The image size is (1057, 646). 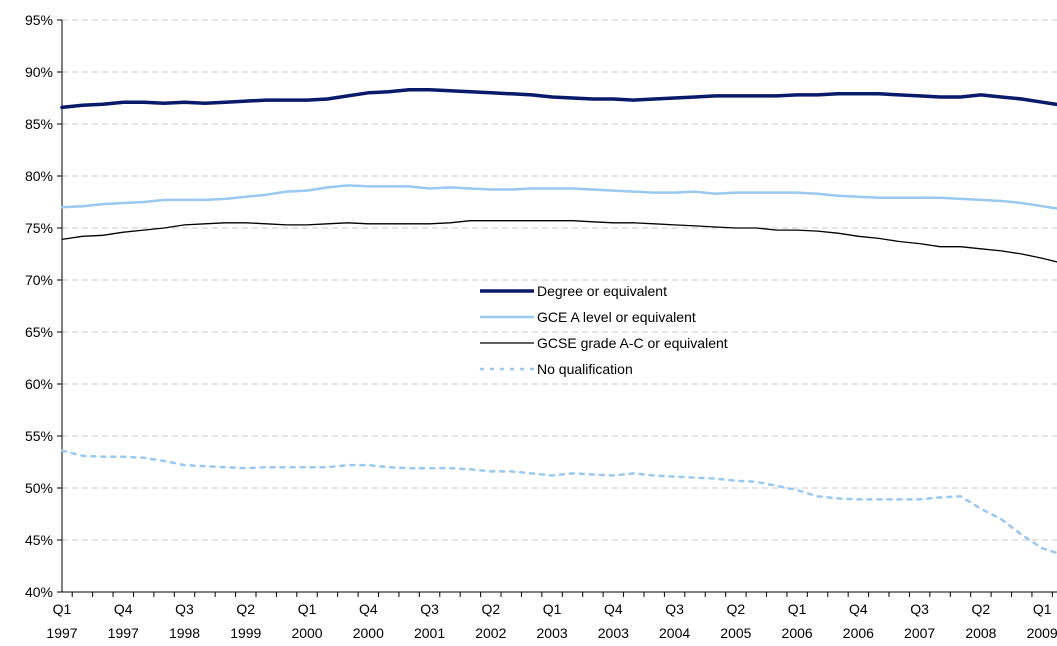 What do you see at coordinates (602, 291) in the screenshot?
I see `legend-label: Degree or equivalent` at bounding box center [602, 291].